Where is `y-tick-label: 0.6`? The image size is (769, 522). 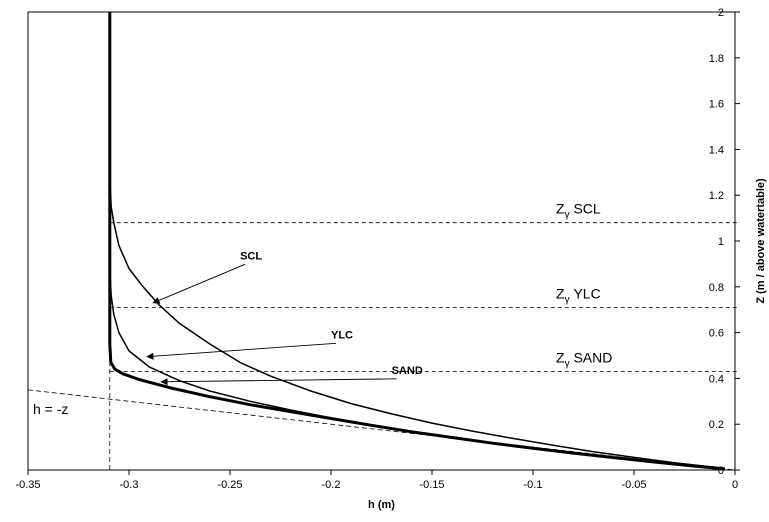
y-tick-label: 0.6 is located at coordinates (716, 334).